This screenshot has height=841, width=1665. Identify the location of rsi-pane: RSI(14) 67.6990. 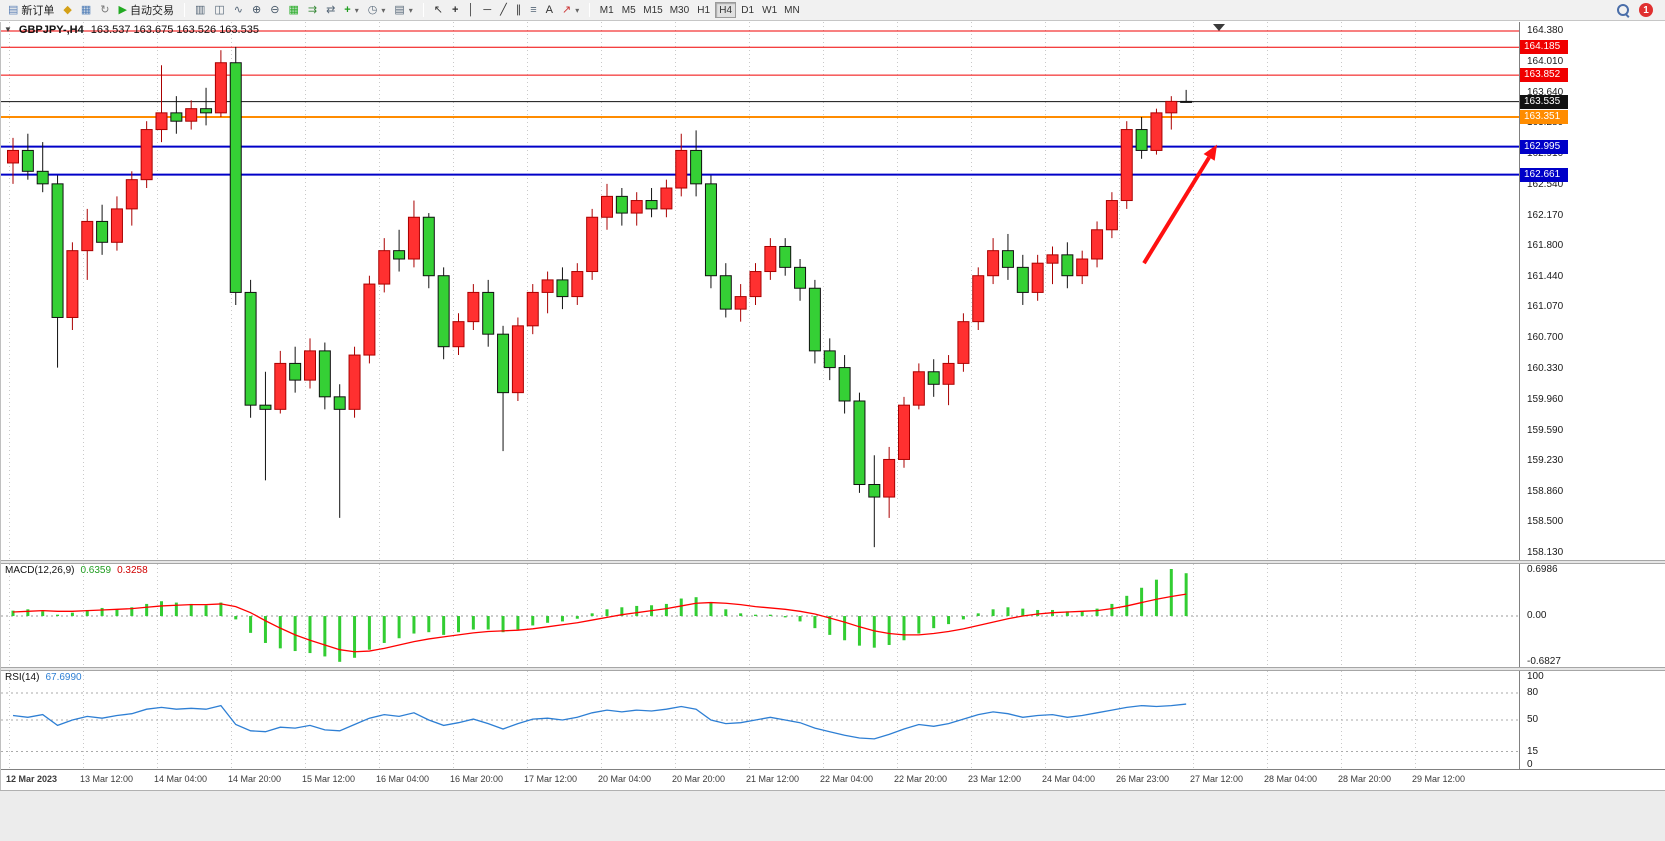
(760, 720).